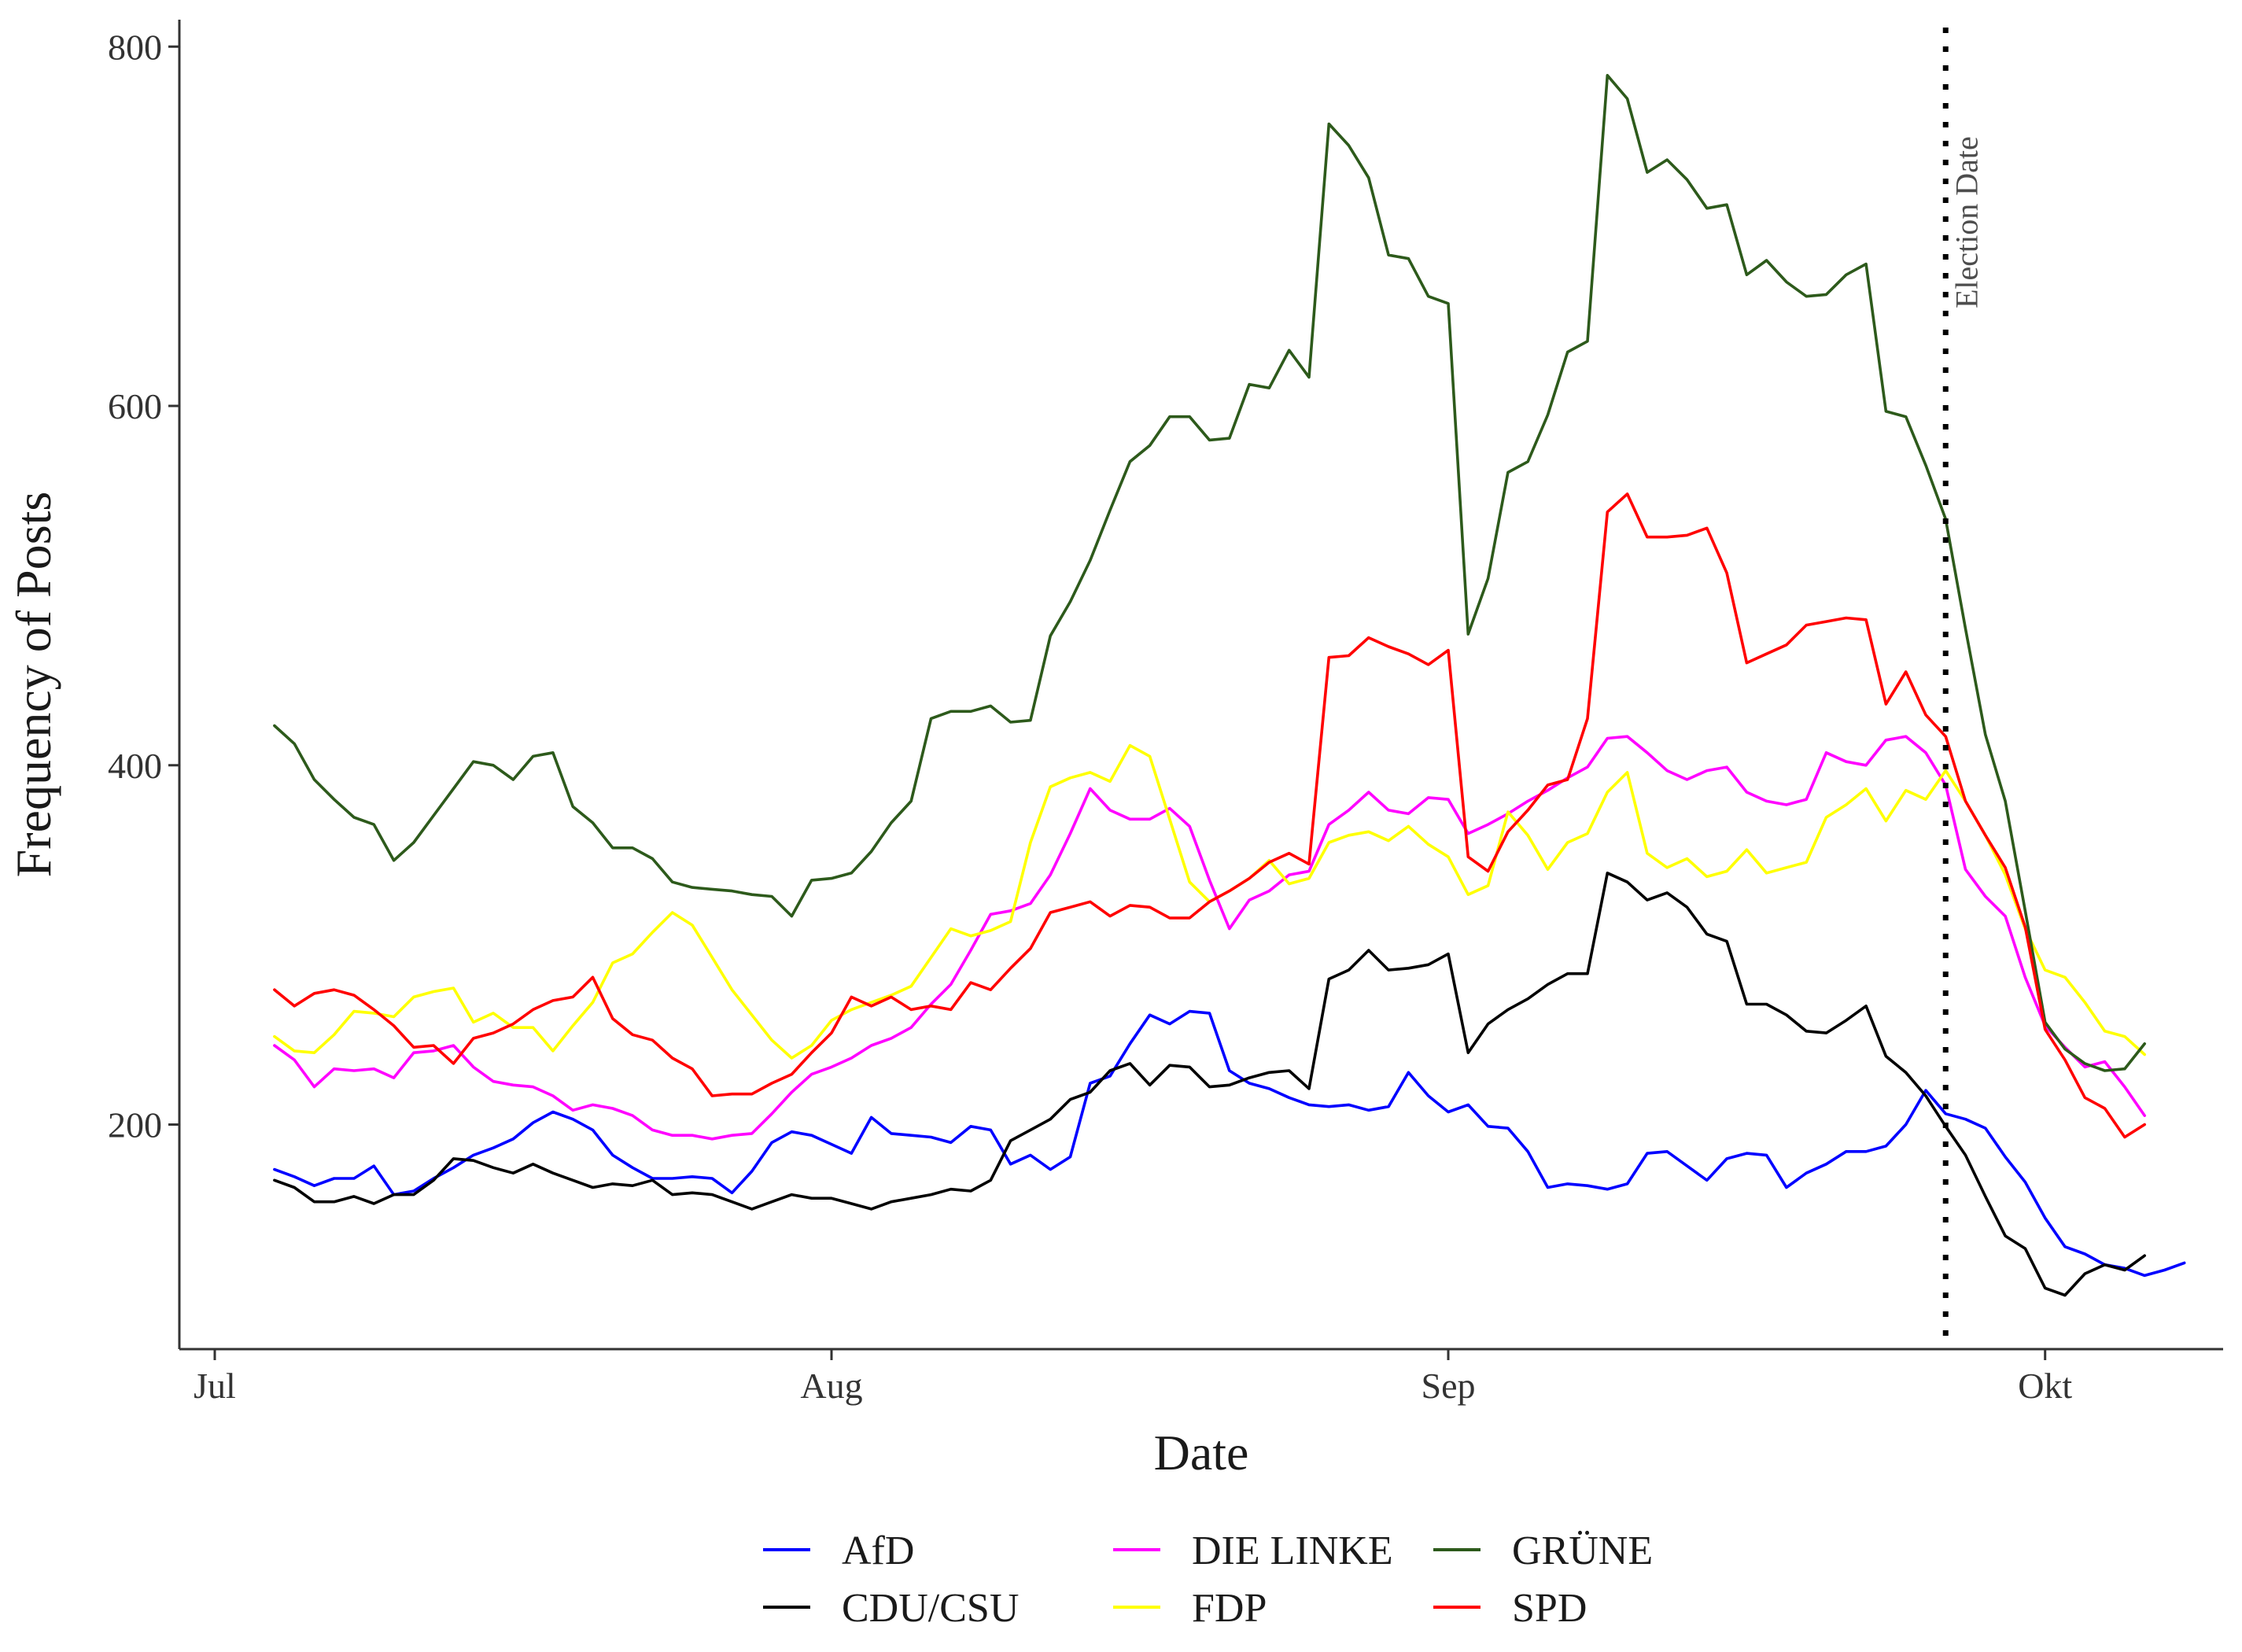  I want to click on legend-item: FDP, so click(1190, 1608).